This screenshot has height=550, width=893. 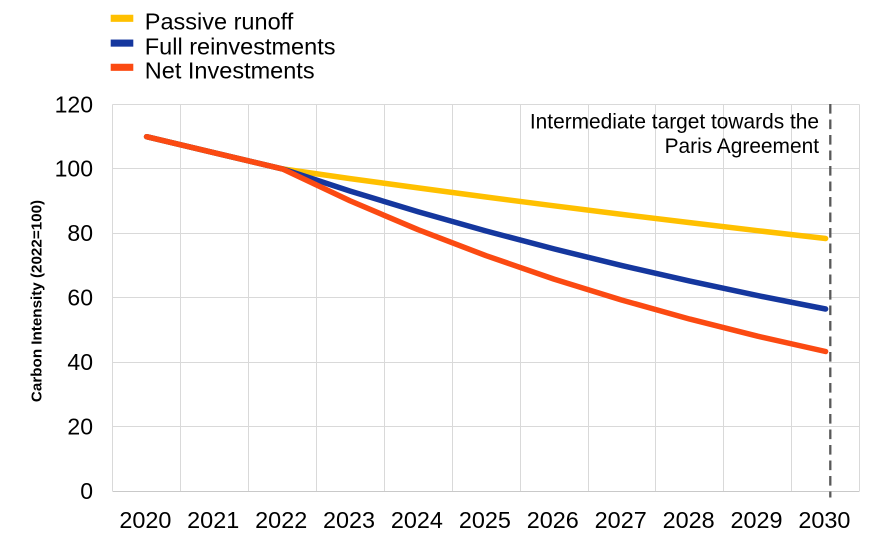 What do you see at coordinates (145, 520) in the screenshot?
I see `svg-text: 2020` at bounding box center [145, 520].